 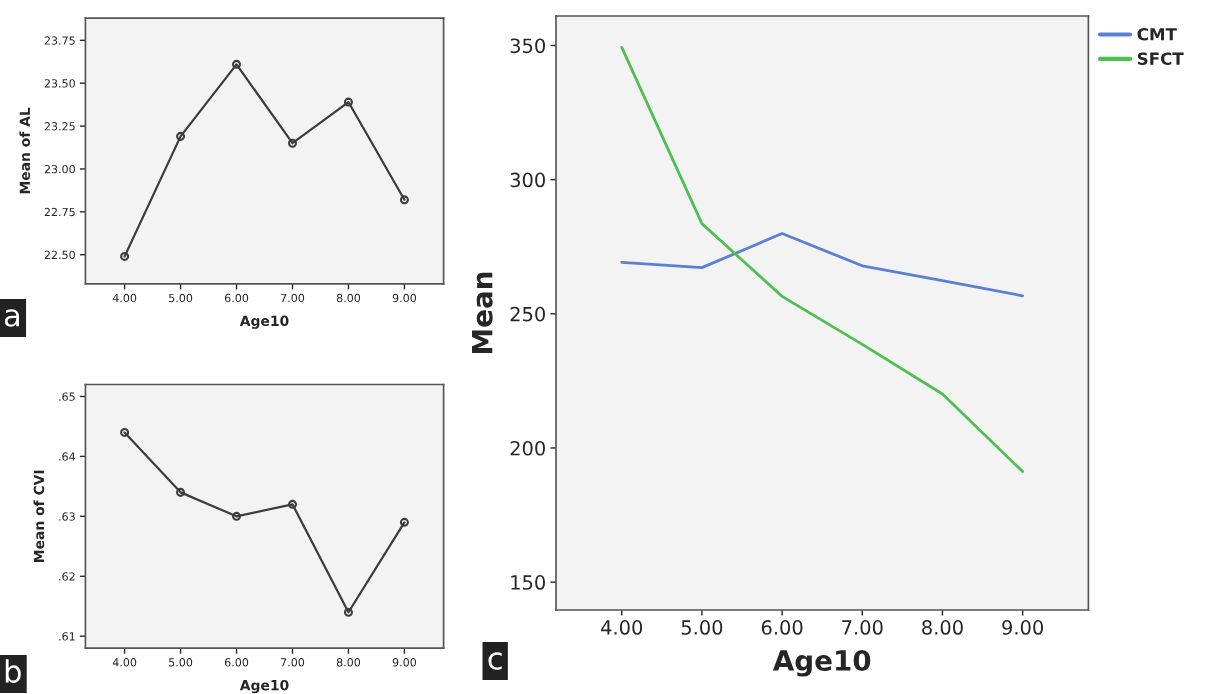 I want to click on x-tick-label: 6.00, so click(x=782, y=627).